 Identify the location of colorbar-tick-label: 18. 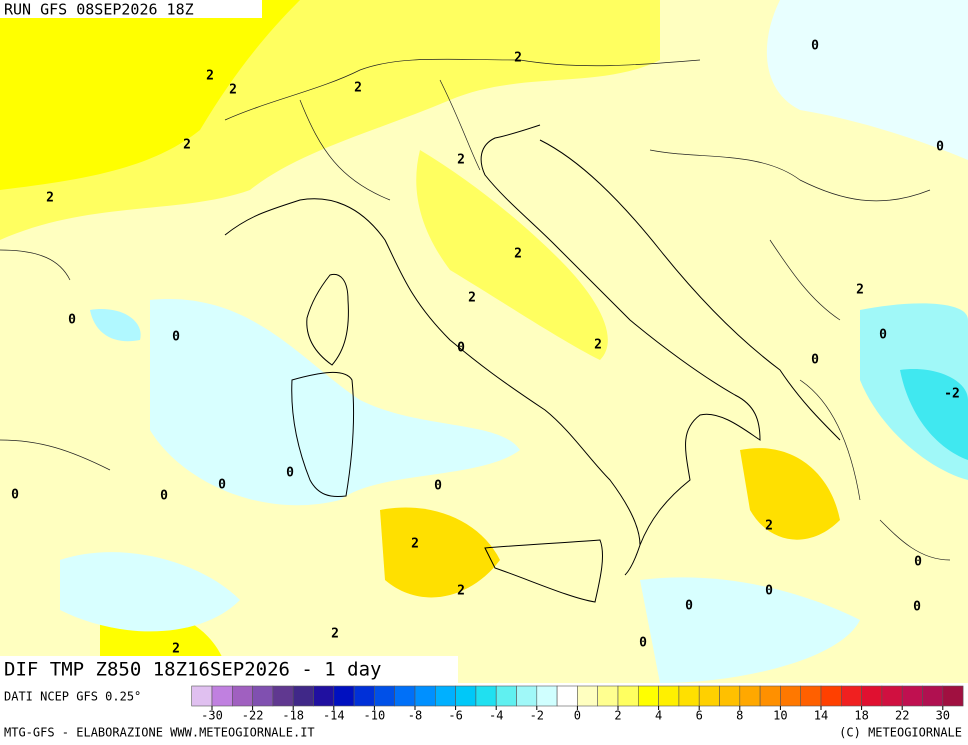
(861, 716).